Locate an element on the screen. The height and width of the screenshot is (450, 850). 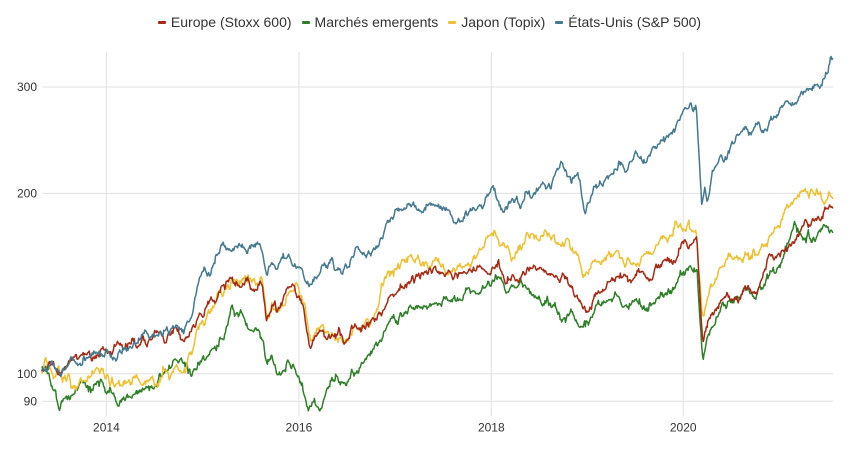
svg-text: 2018 is located at coordinates (491, 428).